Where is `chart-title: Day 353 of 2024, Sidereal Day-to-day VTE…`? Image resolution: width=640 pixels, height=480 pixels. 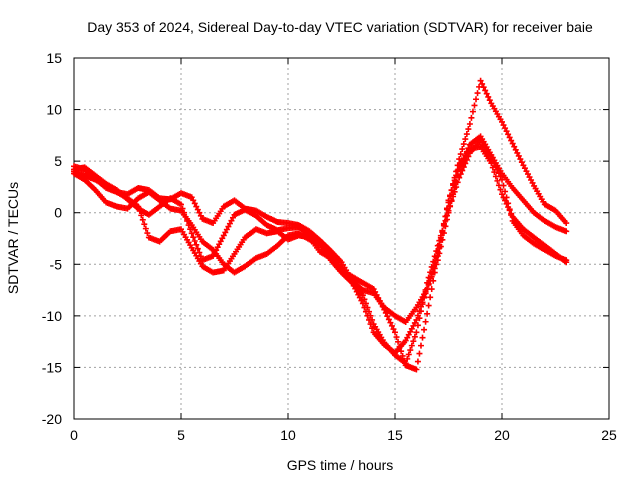 chart-title: Day 353 of 2024, Sidereal Day-to-day VTE… is located at coordinates (340, 27).